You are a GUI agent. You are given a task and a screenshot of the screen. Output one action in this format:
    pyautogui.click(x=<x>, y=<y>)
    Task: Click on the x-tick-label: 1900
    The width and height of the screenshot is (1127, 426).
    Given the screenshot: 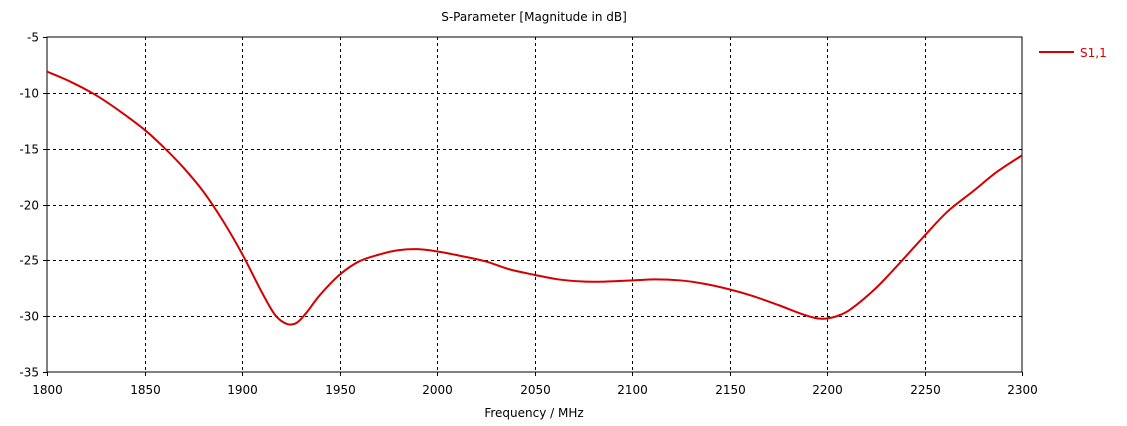 What is the action you would take?
    pyautogui.click(x=242, y=390)
    